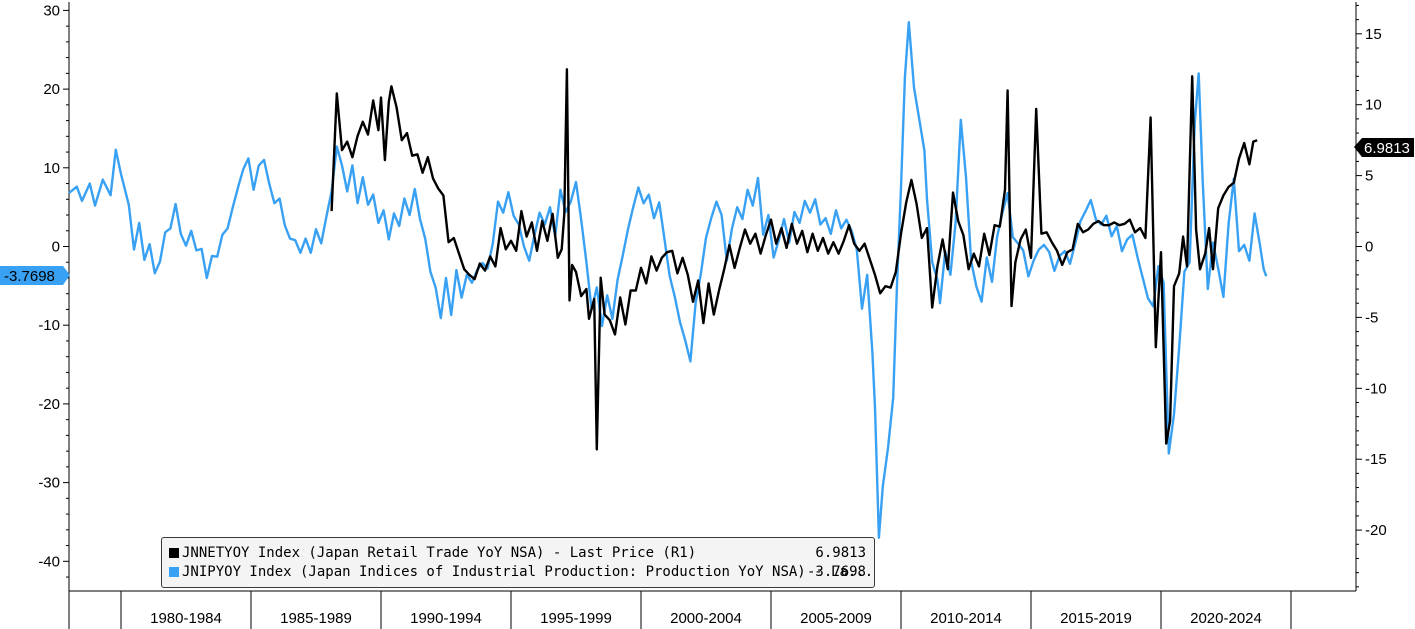  I want to click on x-tick-label: 1995-1999, so click(576, 618).